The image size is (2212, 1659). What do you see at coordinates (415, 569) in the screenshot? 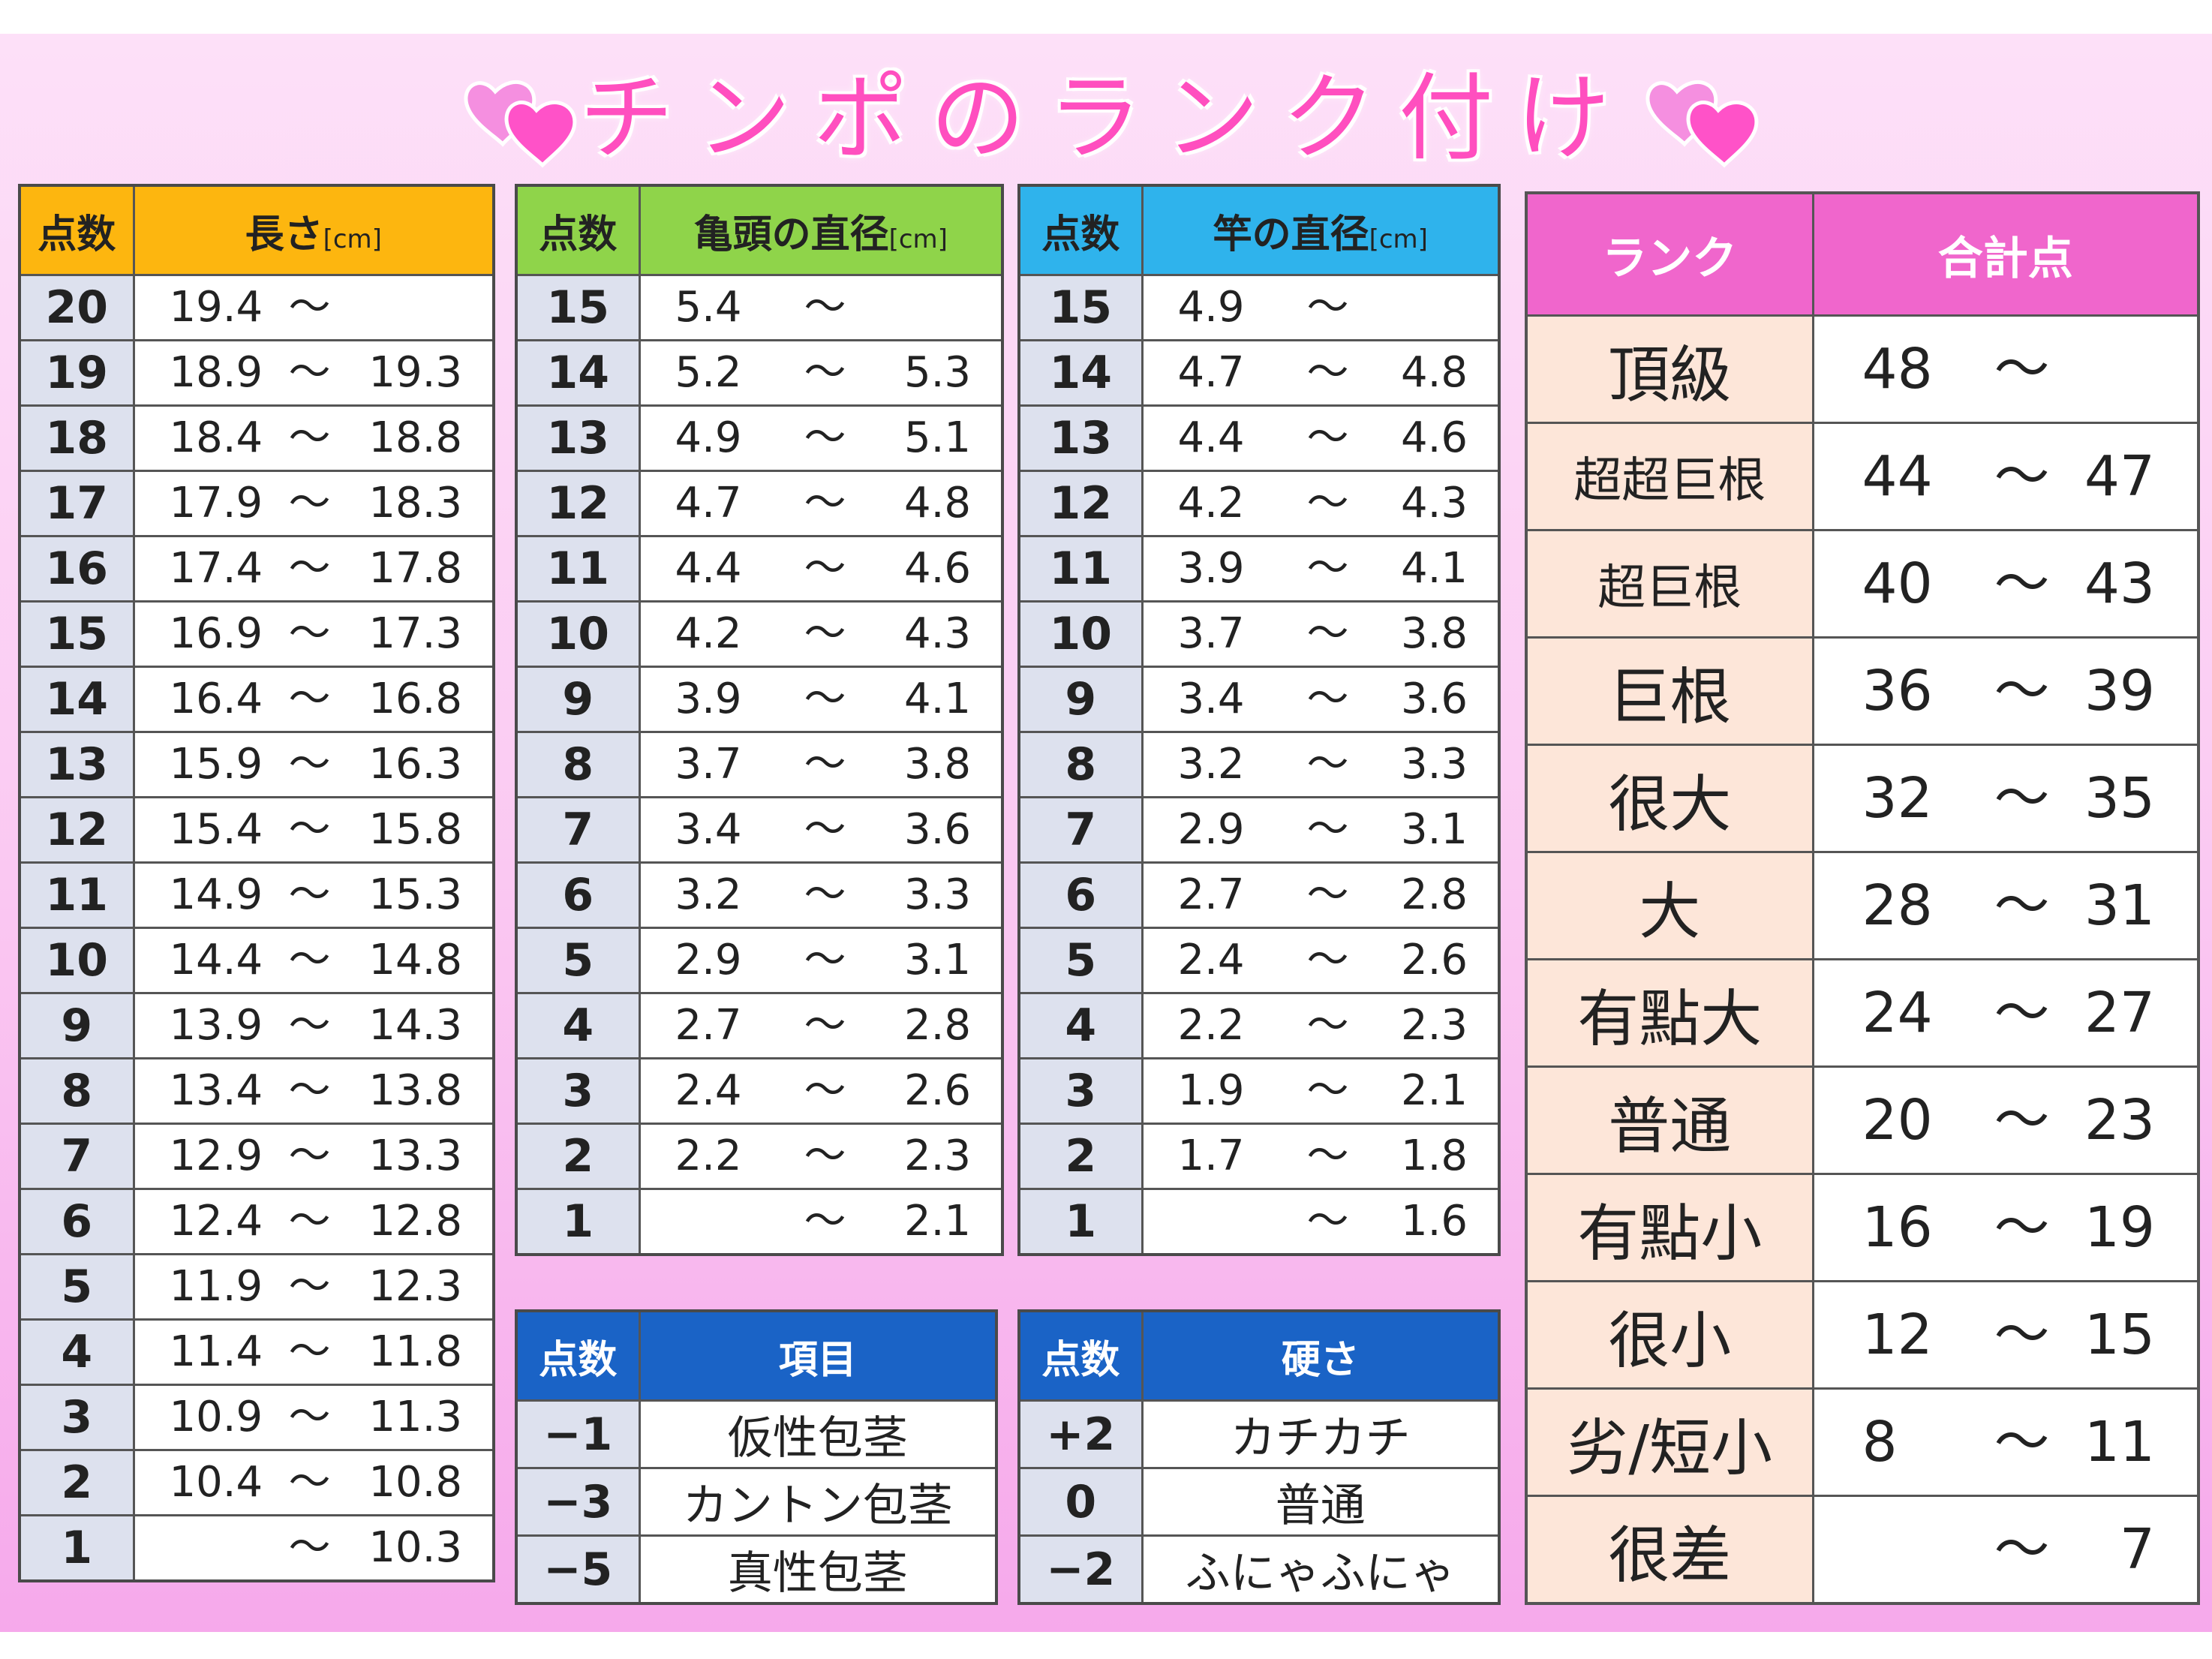
I see `range-max: 17.8` at bounding box center [415, 569].